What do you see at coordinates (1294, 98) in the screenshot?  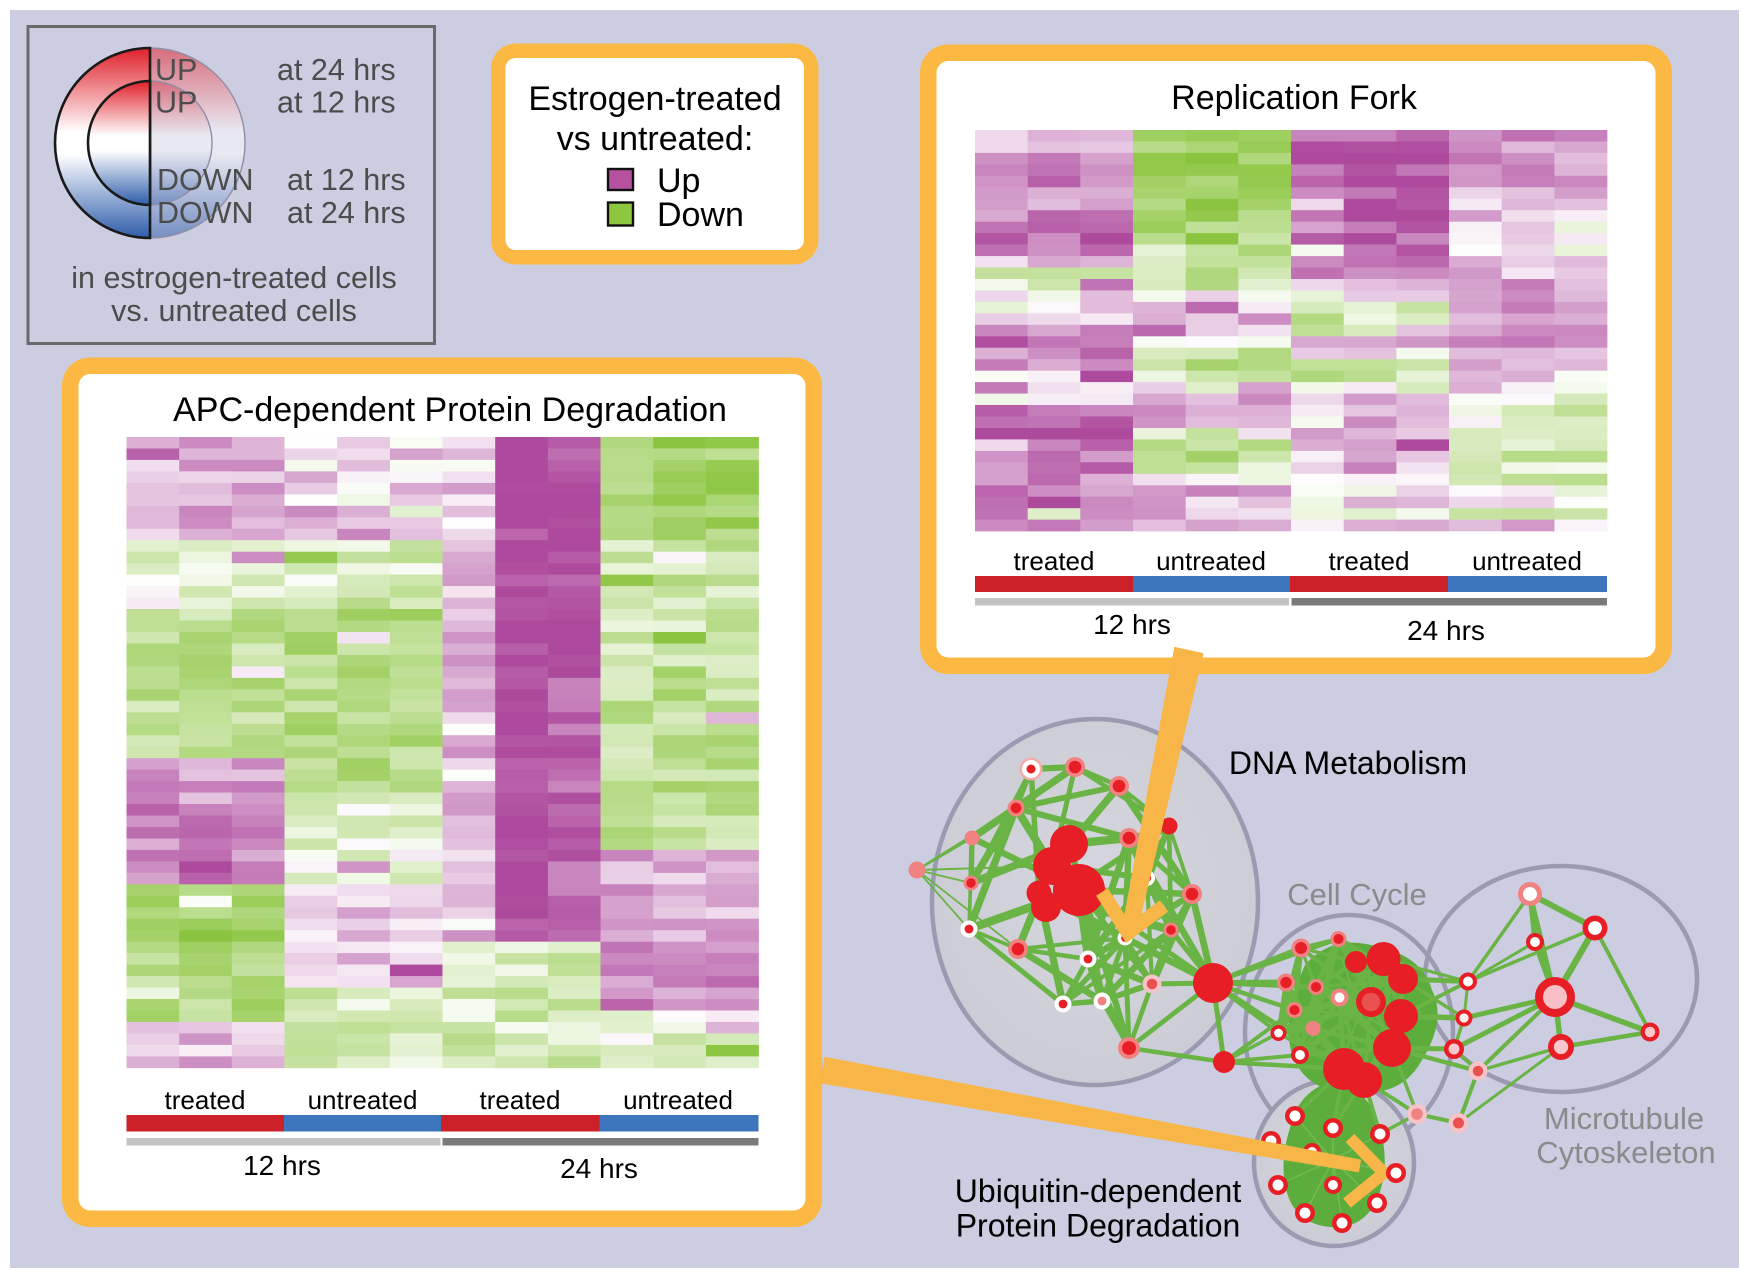 I see `svg-text: Replication Fork` at bounding box center [1294, 98].